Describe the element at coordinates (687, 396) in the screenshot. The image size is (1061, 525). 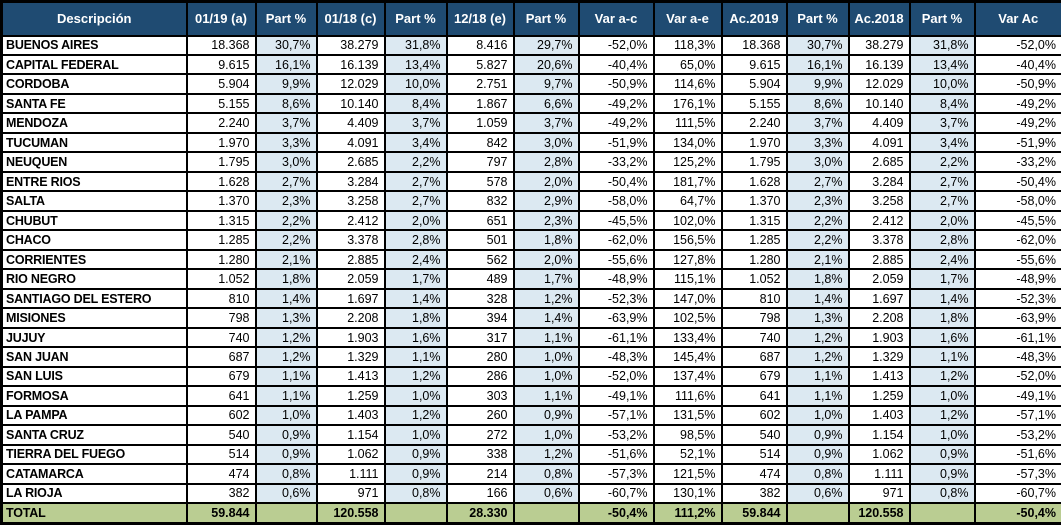
I see `value-cell: 111,6%` at that location.